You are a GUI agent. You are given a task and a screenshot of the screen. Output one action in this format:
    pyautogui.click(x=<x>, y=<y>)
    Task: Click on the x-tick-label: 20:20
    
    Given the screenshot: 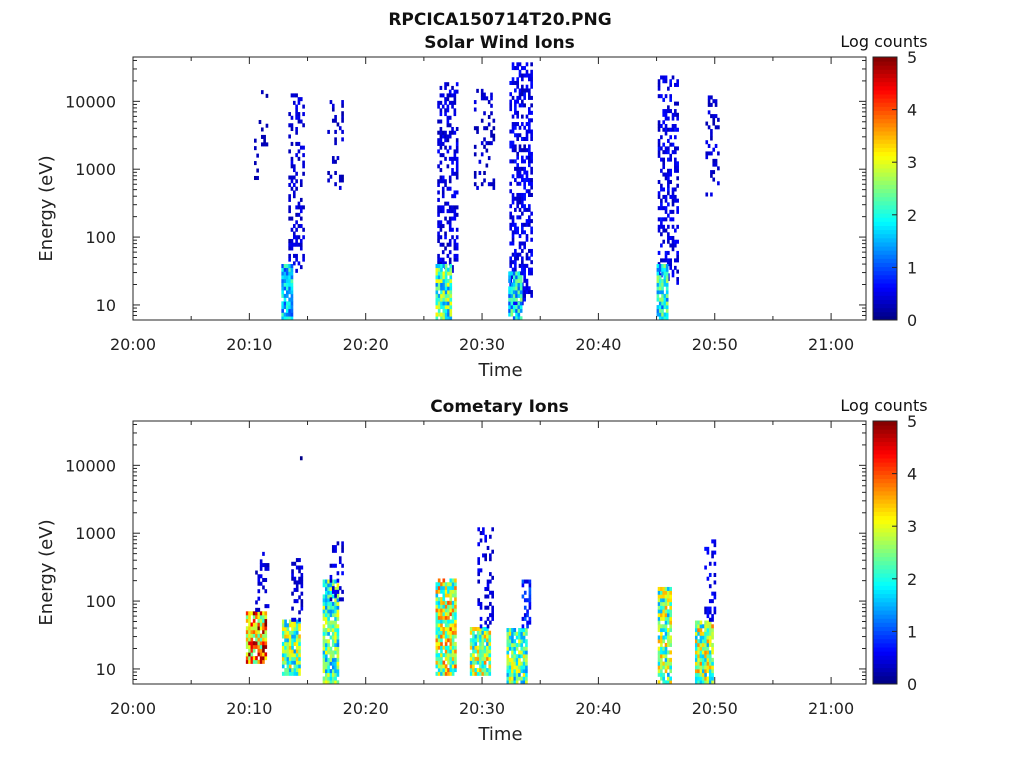 What is the action you would take?
    pyautogui.click(x=366, y=708)
    